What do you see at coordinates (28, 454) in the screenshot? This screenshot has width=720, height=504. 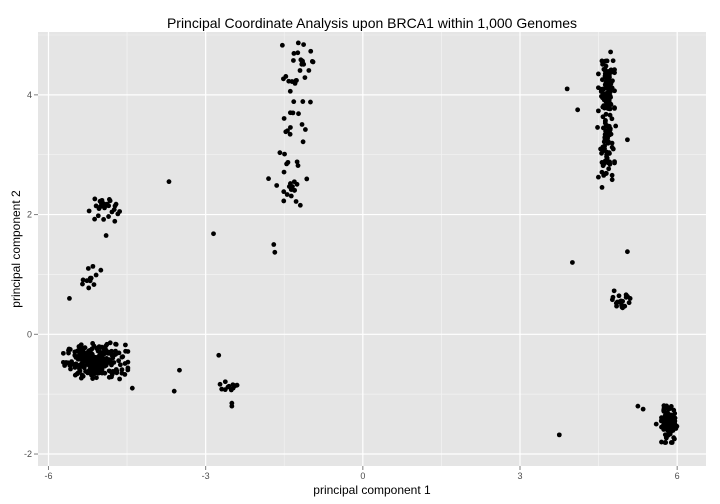 I see `y-tick-label: -2` at bounding box center [28, 454].